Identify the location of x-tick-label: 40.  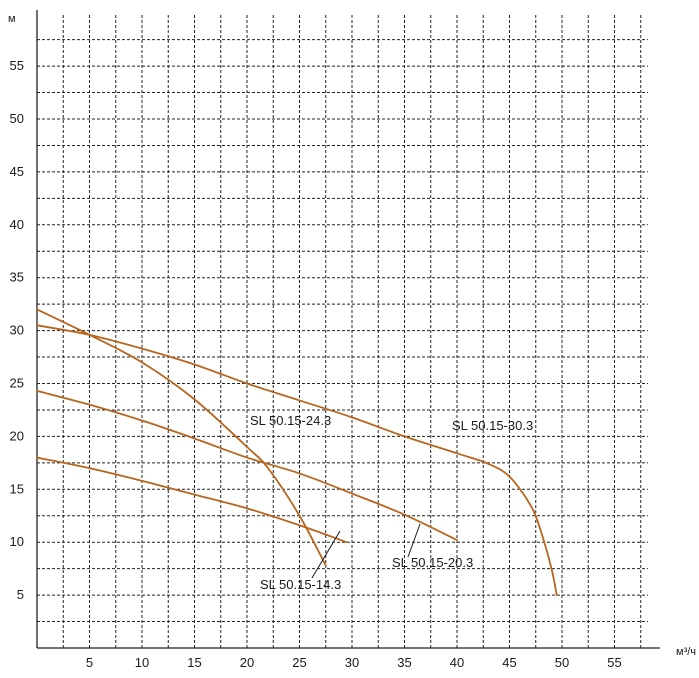
(457, 662).